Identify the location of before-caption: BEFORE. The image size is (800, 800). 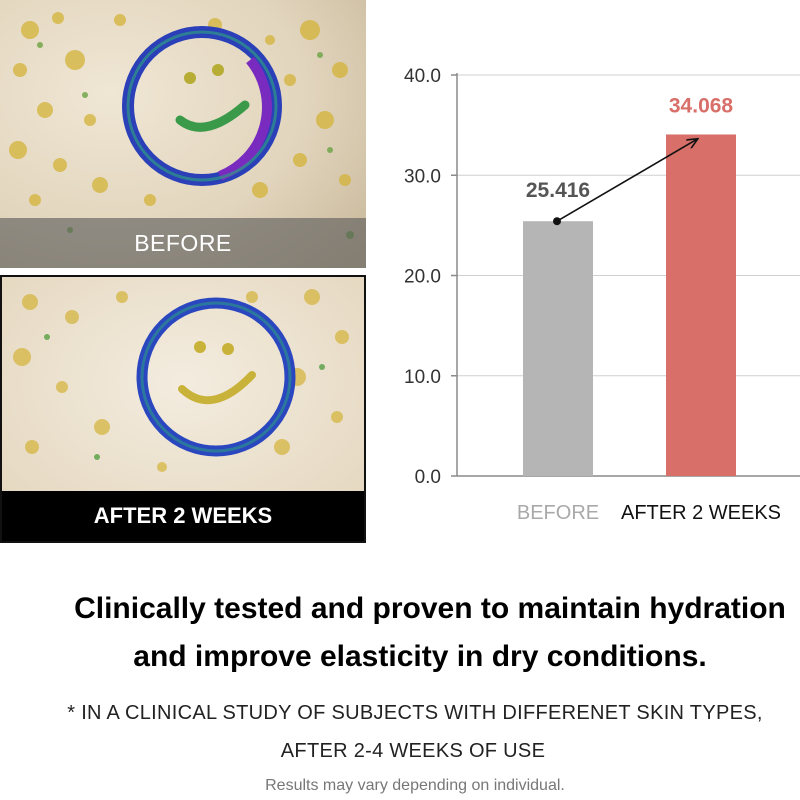
(183, 243).